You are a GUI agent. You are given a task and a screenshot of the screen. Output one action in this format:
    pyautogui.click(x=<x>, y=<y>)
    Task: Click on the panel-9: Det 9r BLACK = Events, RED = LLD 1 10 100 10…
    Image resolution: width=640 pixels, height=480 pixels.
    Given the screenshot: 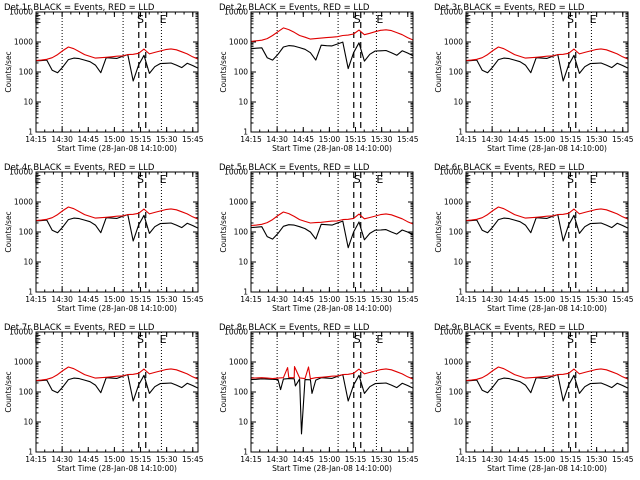 What is the action you would take?
    pyautogui.click(x=534, y=398)
    